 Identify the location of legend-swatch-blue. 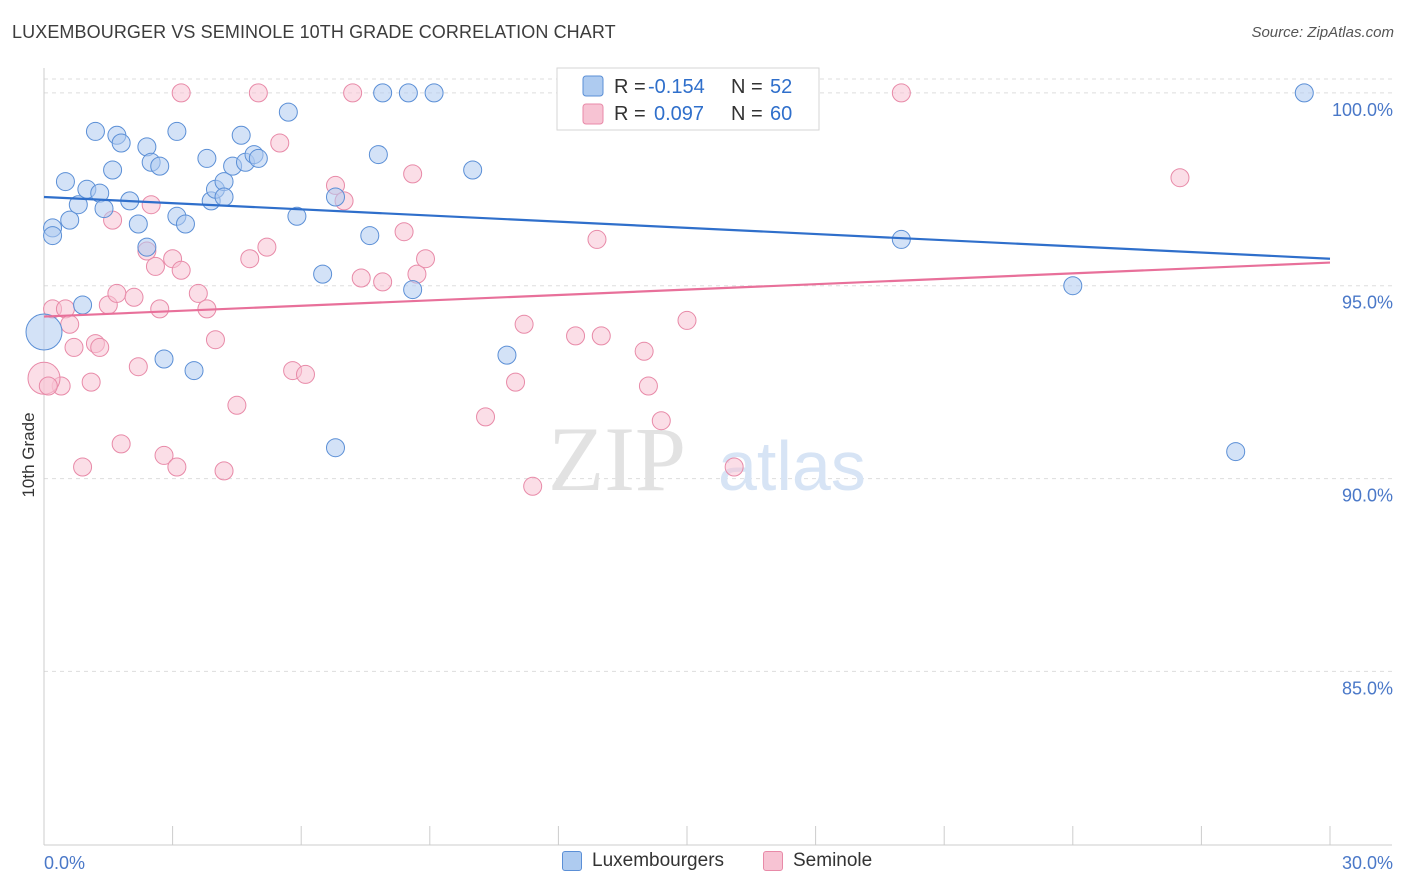
(593, 86).